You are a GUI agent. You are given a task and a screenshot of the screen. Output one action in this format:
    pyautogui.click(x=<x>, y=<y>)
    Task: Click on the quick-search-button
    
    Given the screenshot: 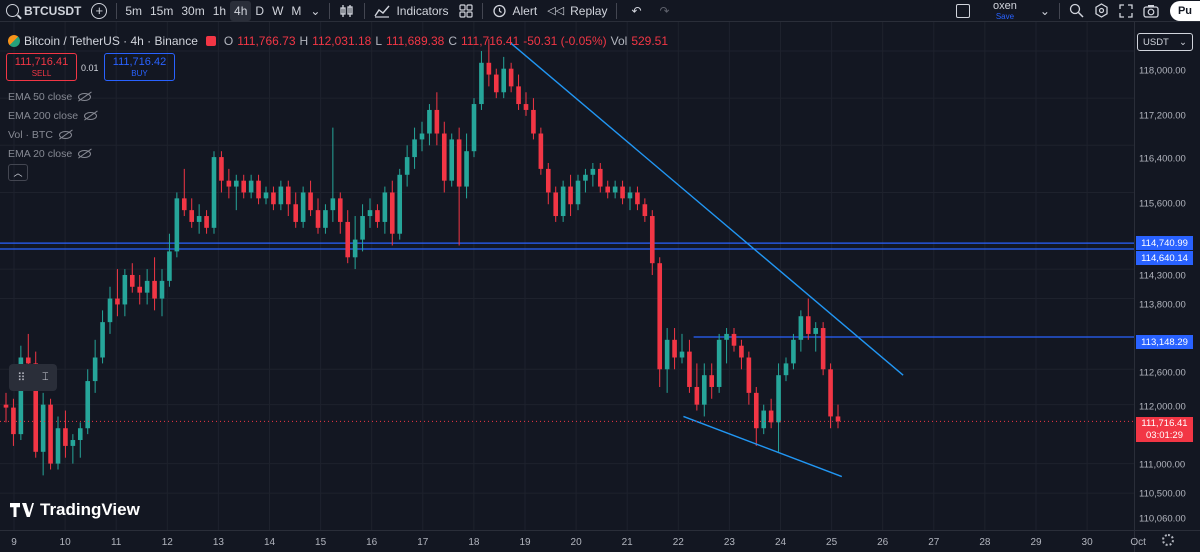 What is the action you would take?
    pyautogui.click(x=1076, y=11)
    